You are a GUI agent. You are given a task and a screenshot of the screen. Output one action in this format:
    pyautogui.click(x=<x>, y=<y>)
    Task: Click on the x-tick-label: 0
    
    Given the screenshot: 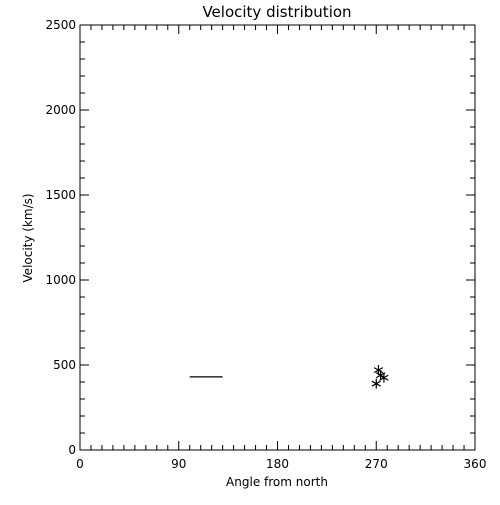 What is the action you would take?
    pyautogui.click(x=80, y=464)
    